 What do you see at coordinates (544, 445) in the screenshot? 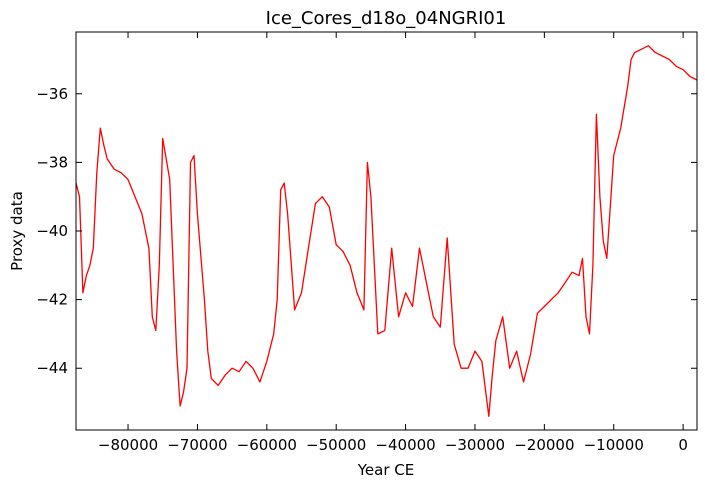
I see `x-tick-label: −20000` at bounding box center [544, 445].